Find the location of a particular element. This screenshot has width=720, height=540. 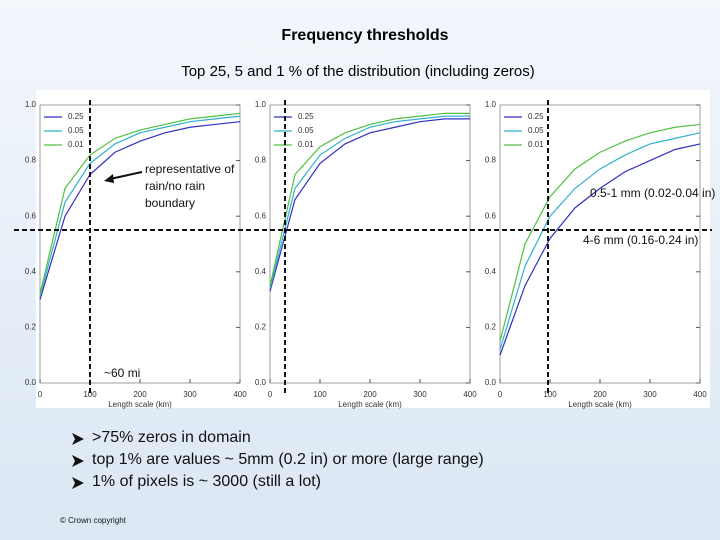

annotation: ~60 mi is located at coordinates (122, 373).